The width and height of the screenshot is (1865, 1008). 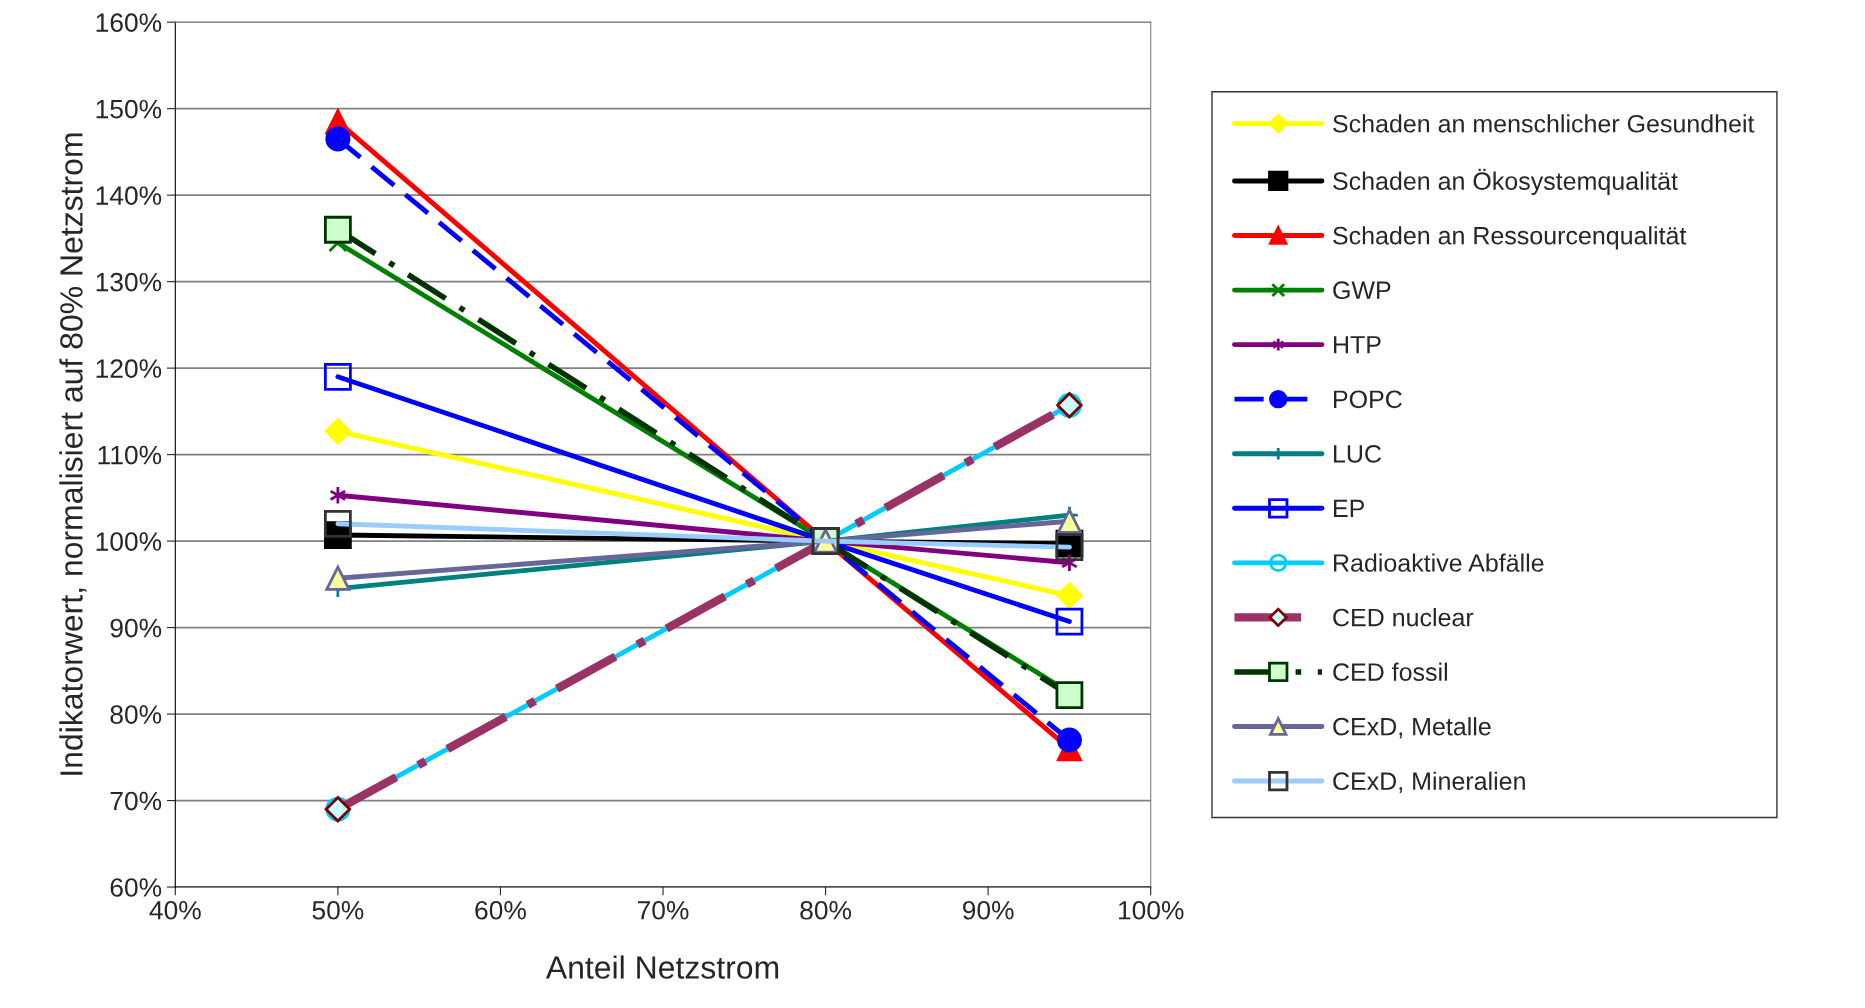 I want to click on legend-label: CExD, Mineralien, so click(x=1429, y=782).